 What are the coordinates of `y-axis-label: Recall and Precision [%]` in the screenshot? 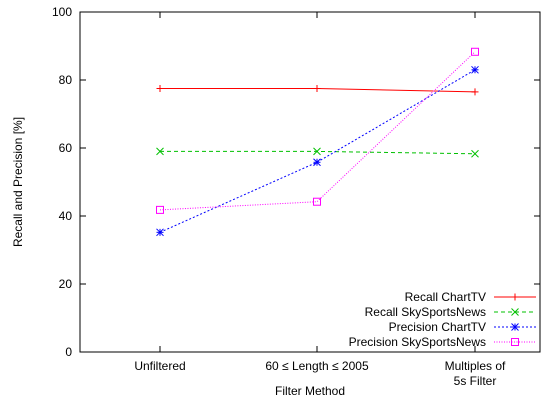 It's located at (18, 182).